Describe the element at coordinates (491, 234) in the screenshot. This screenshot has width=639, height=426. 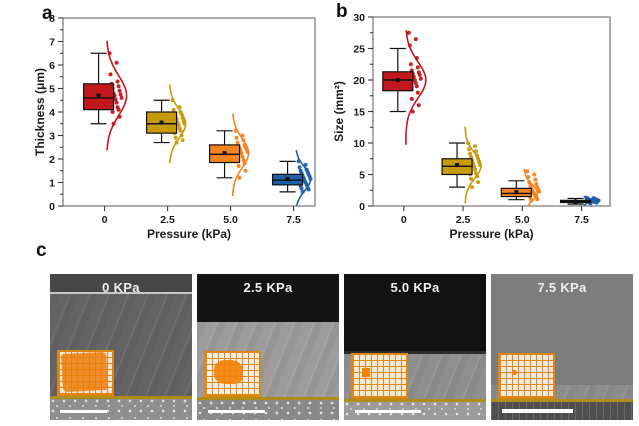
I see `x-axis-label: Pressure (kPa)` at that location.